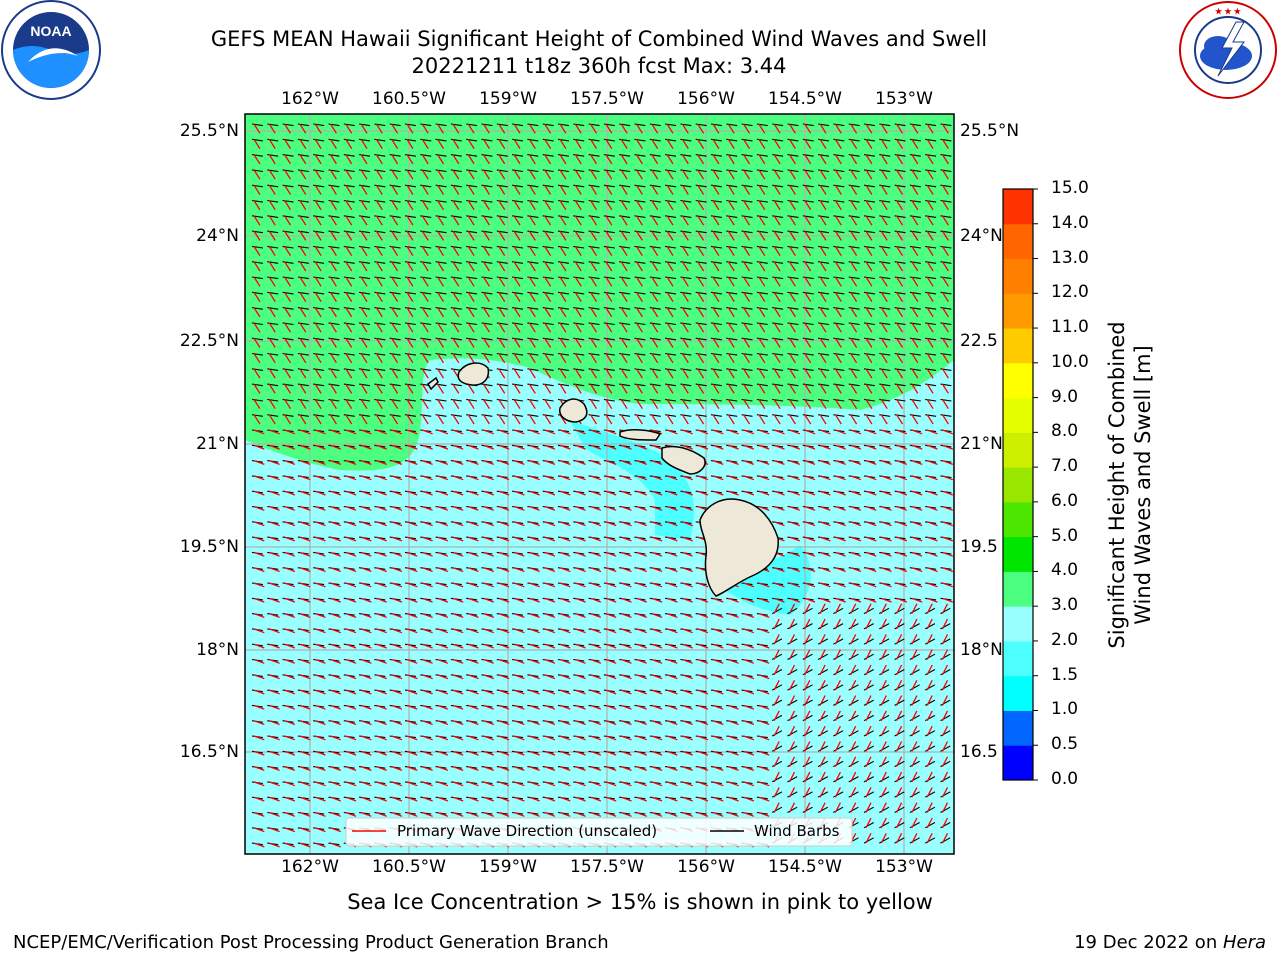  I want to click on colorbar, so click(1020, 484).